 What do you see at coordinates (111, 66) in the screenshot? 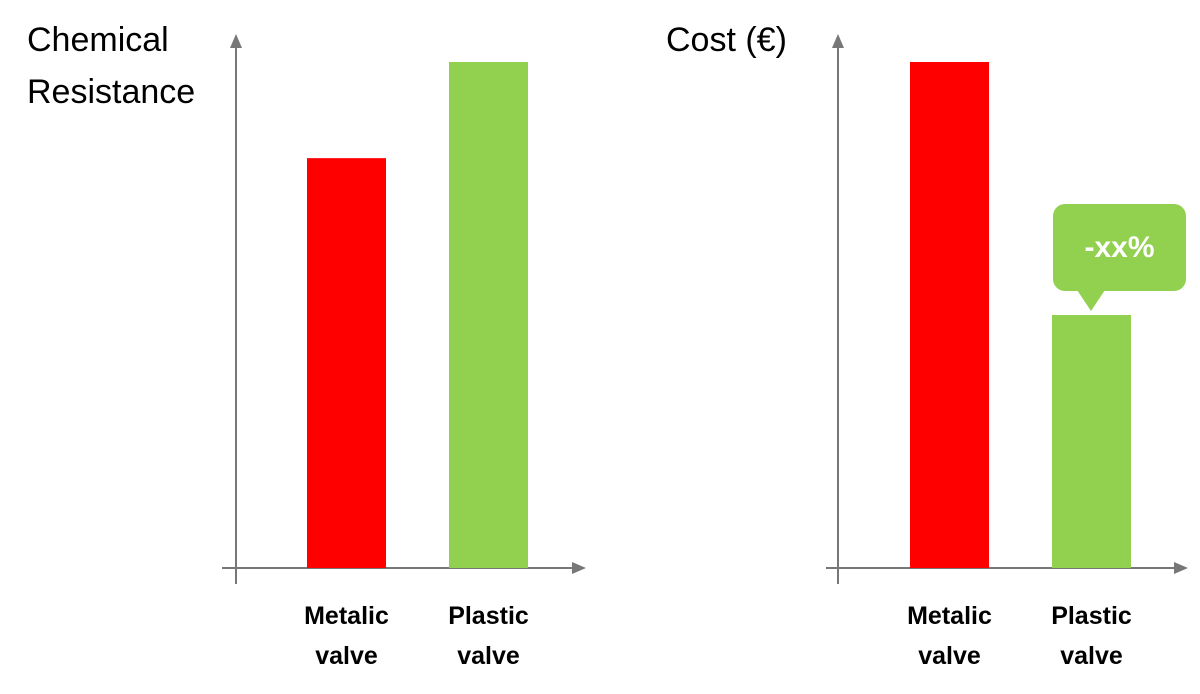
I see `chart-title: Chemical Resistance` at bounding box center [111, 66].